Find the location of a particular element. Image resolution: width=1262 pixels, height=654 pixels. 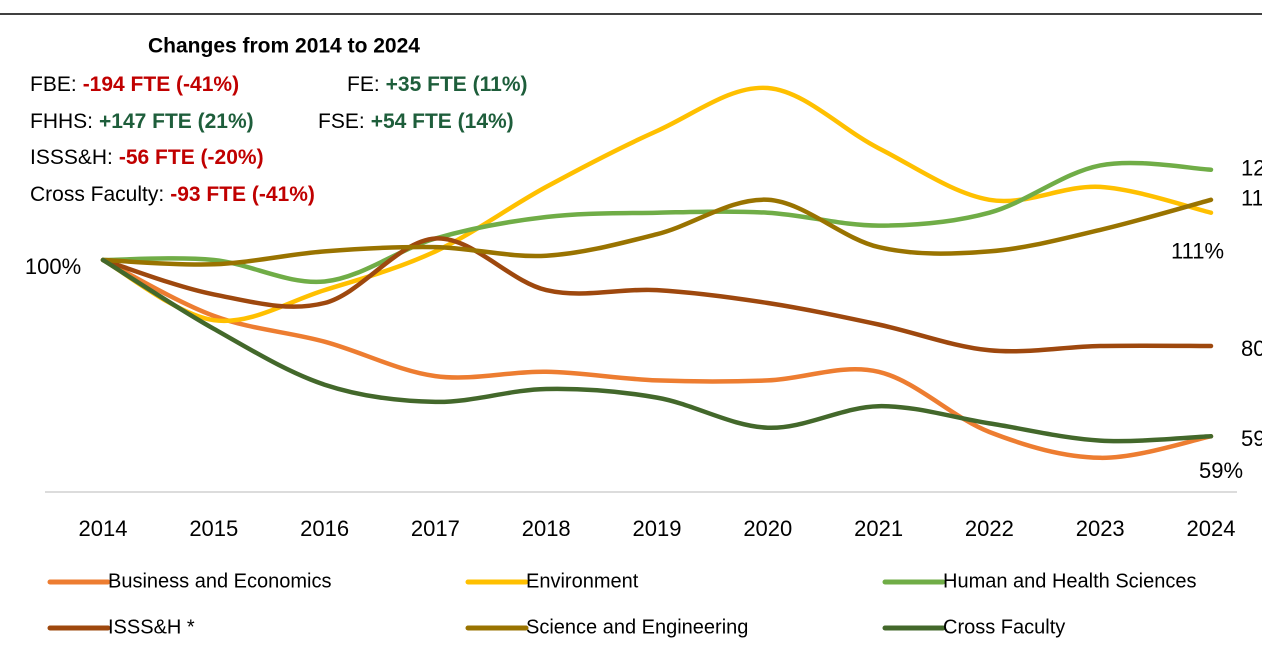

annotation-item: FSE: +54 FTE (14%) is located at coordinates (416, 121).